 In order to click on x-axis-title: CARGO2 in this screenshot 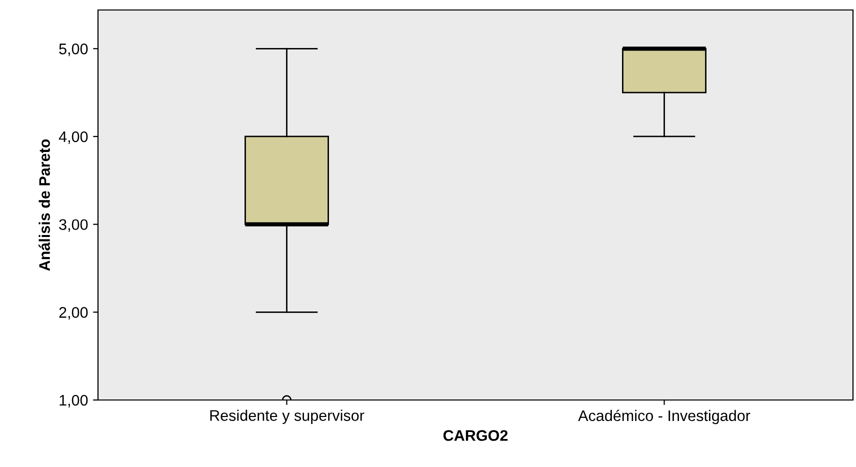, I will do `click(475, 435)`.